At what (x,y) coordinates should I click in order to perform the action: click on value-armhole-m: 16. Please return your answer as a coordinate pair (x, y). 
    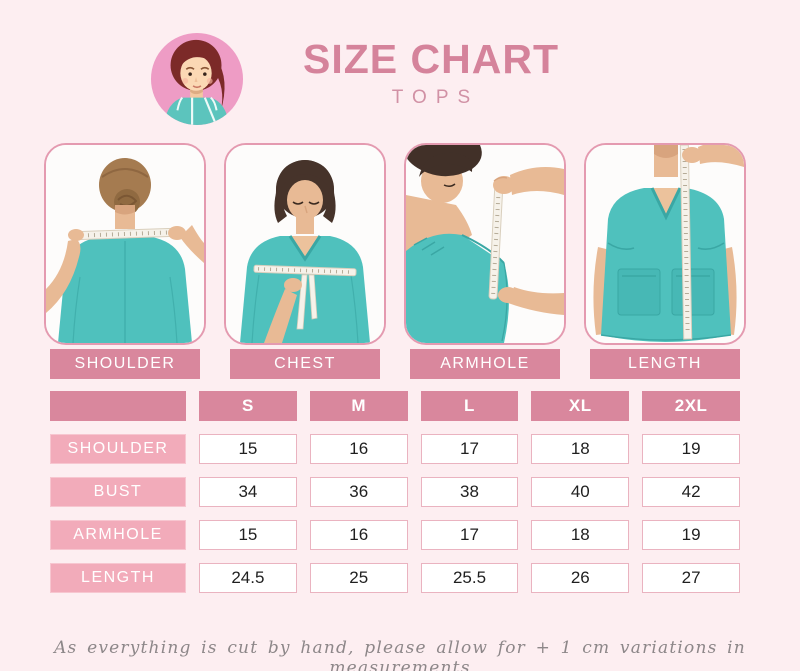
    Looking at the image, I should click on (358, 535).